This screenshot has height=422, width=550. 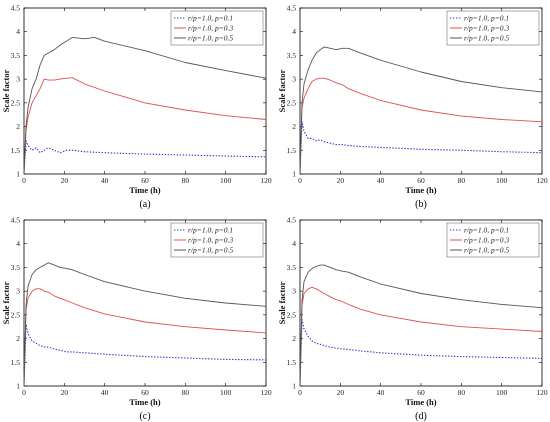 I want to click on panel-label: (c), so click(x=144, y=416).